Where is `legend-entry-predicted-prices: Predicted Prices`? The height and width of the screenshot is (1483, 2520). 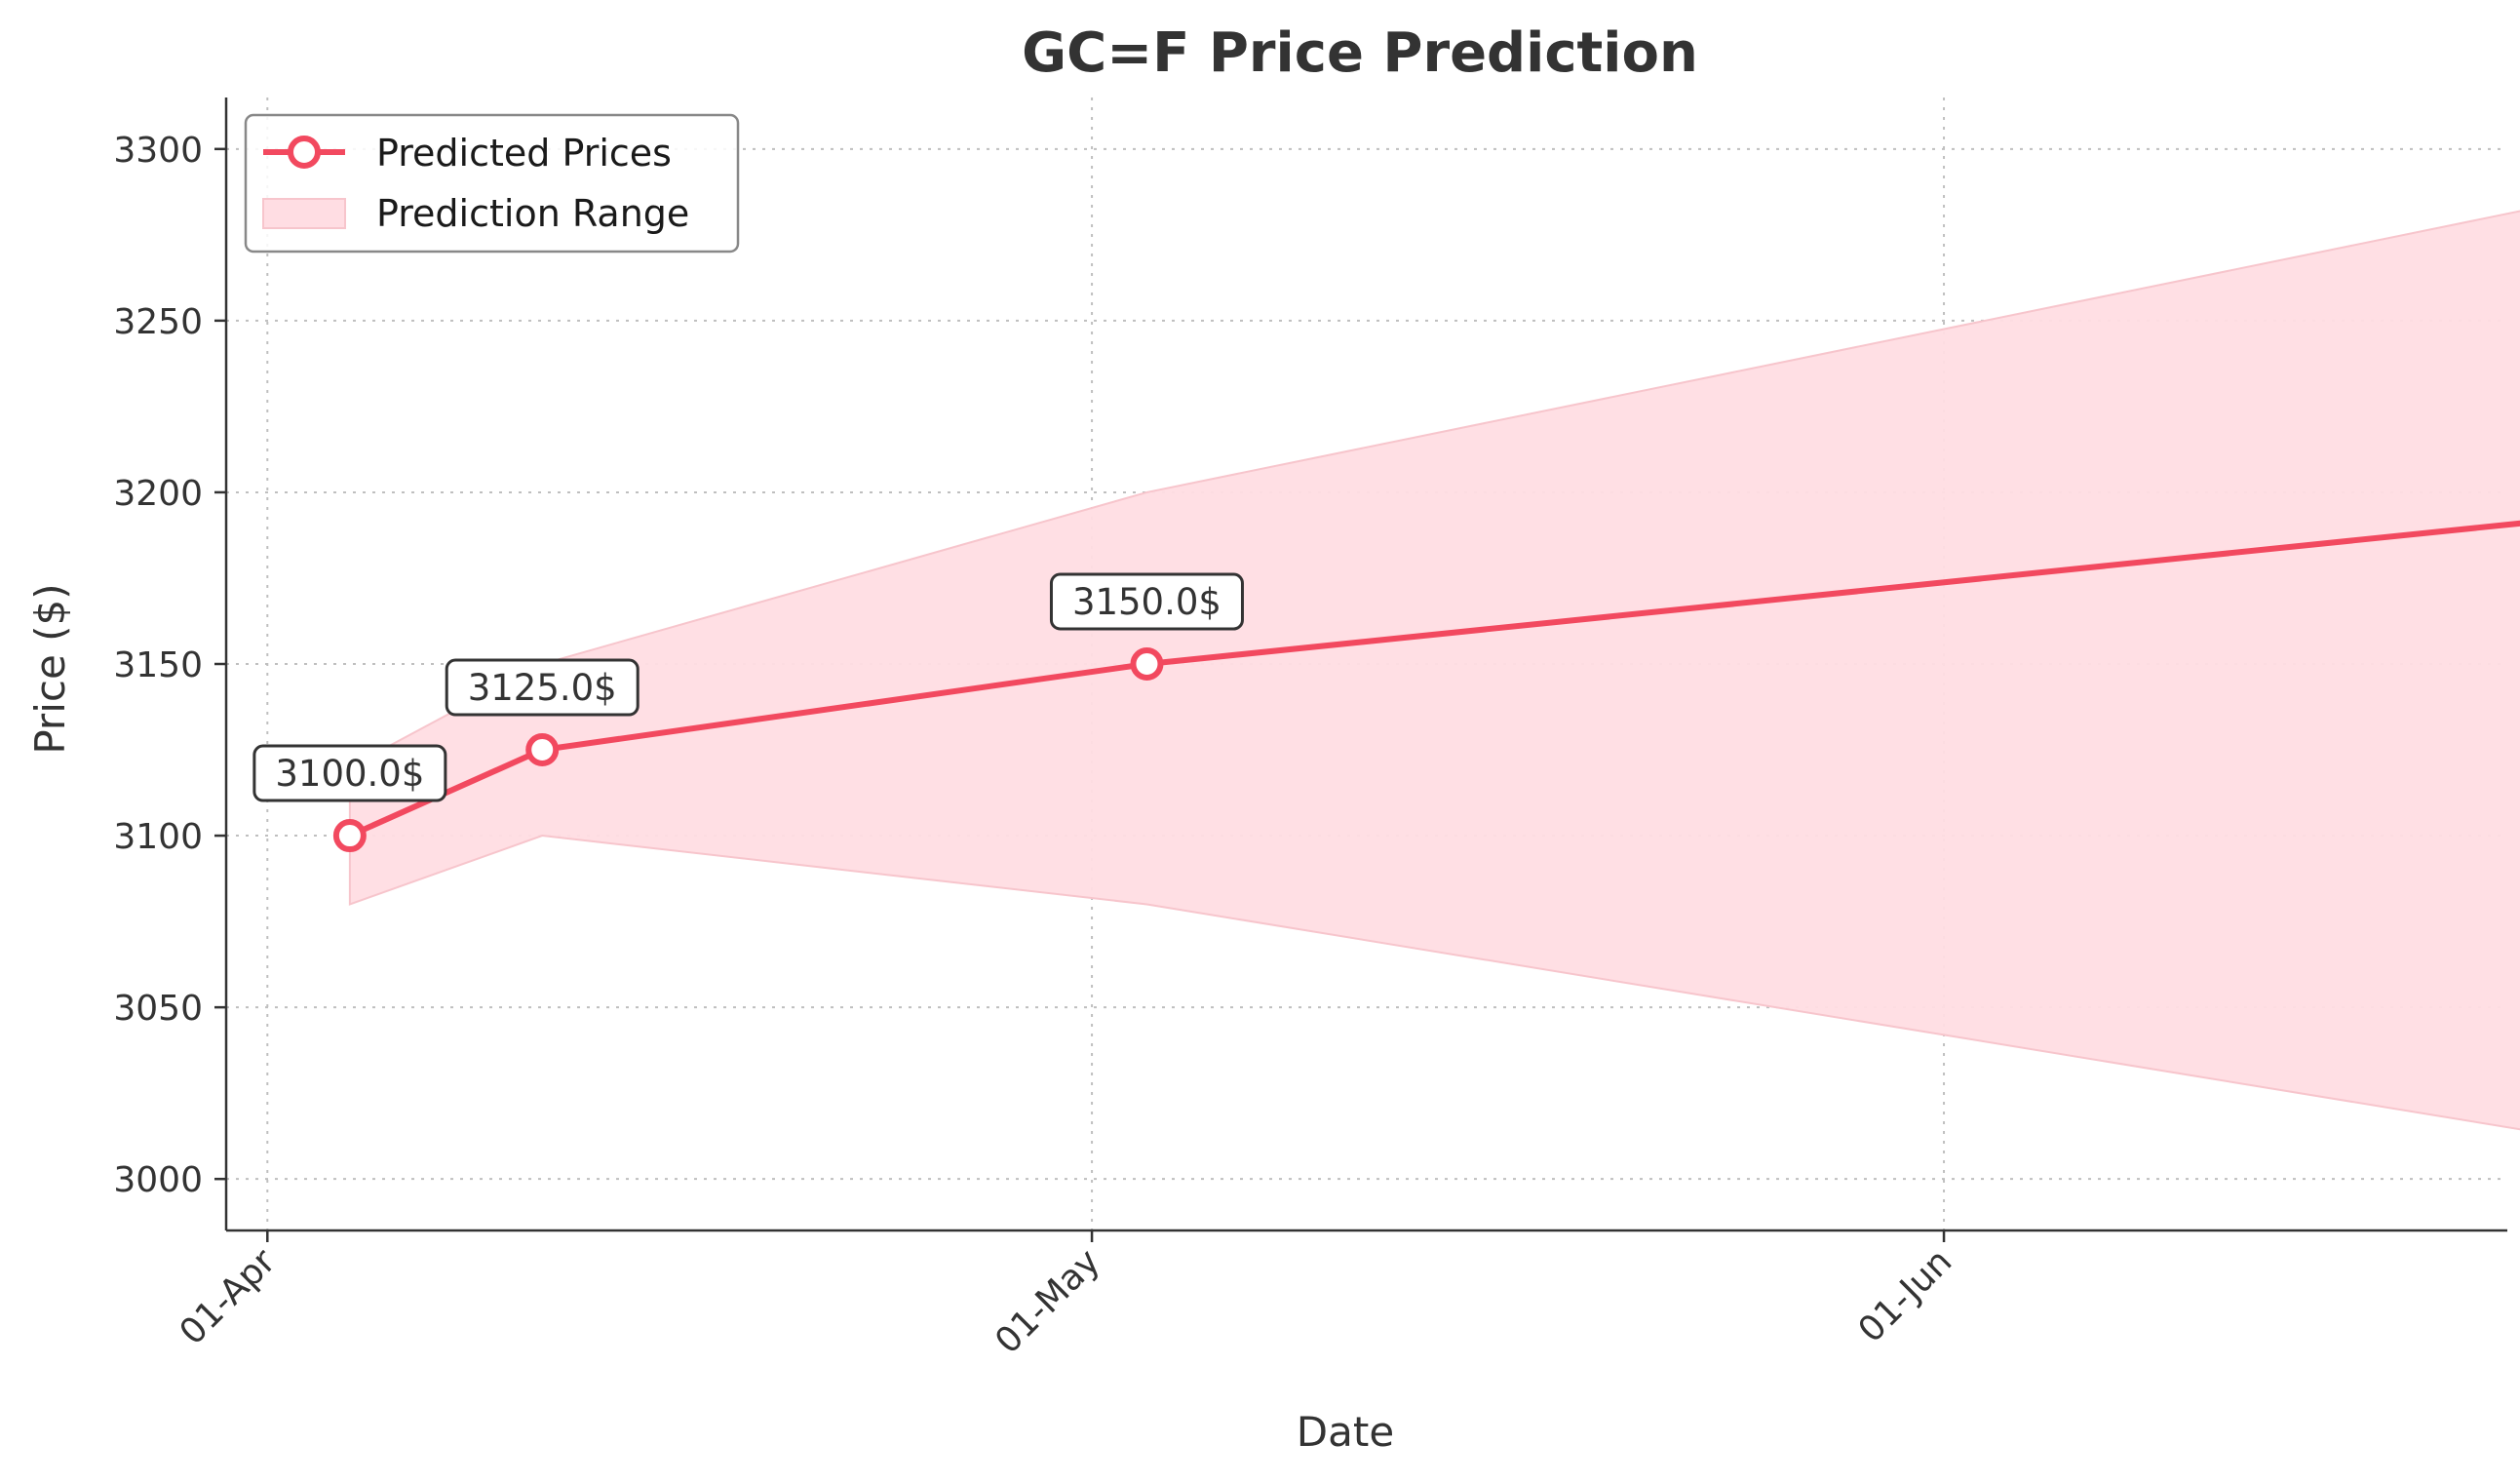
legend-entry-predicted-prices: Predicted Prices is located at coordinates (524, 153).